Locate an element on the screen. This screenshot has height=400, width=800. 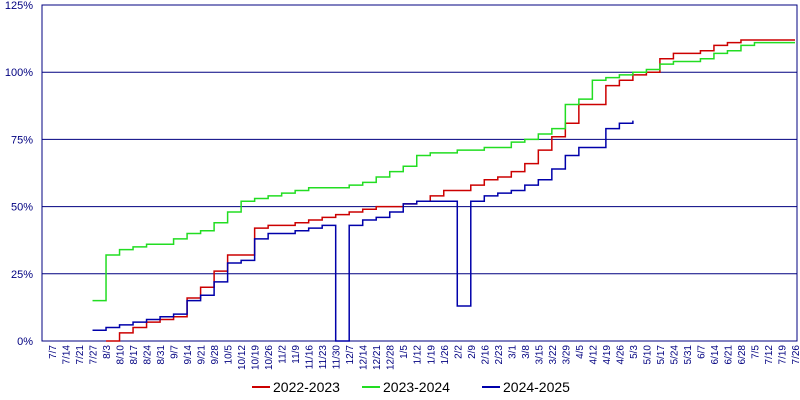
x-tick-label: 1/12 is located at coordinates (418, 355).